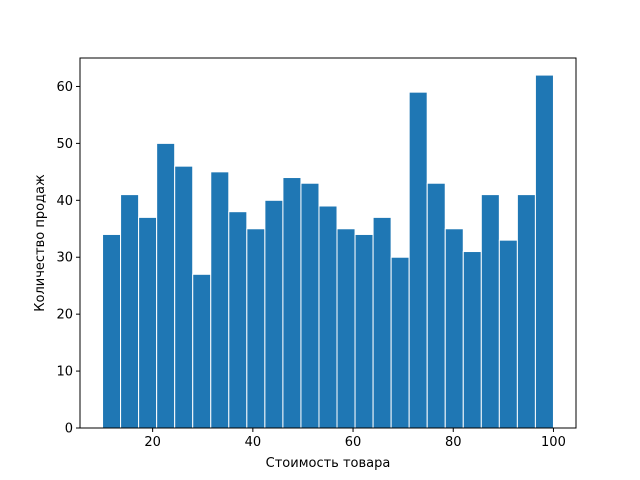 The height and width of the screenshot is (480, 640). What do you see at coordinates (353, 442) in the screenshot?
I see `x-tick-label: 60` at bounding box center [353, 442].